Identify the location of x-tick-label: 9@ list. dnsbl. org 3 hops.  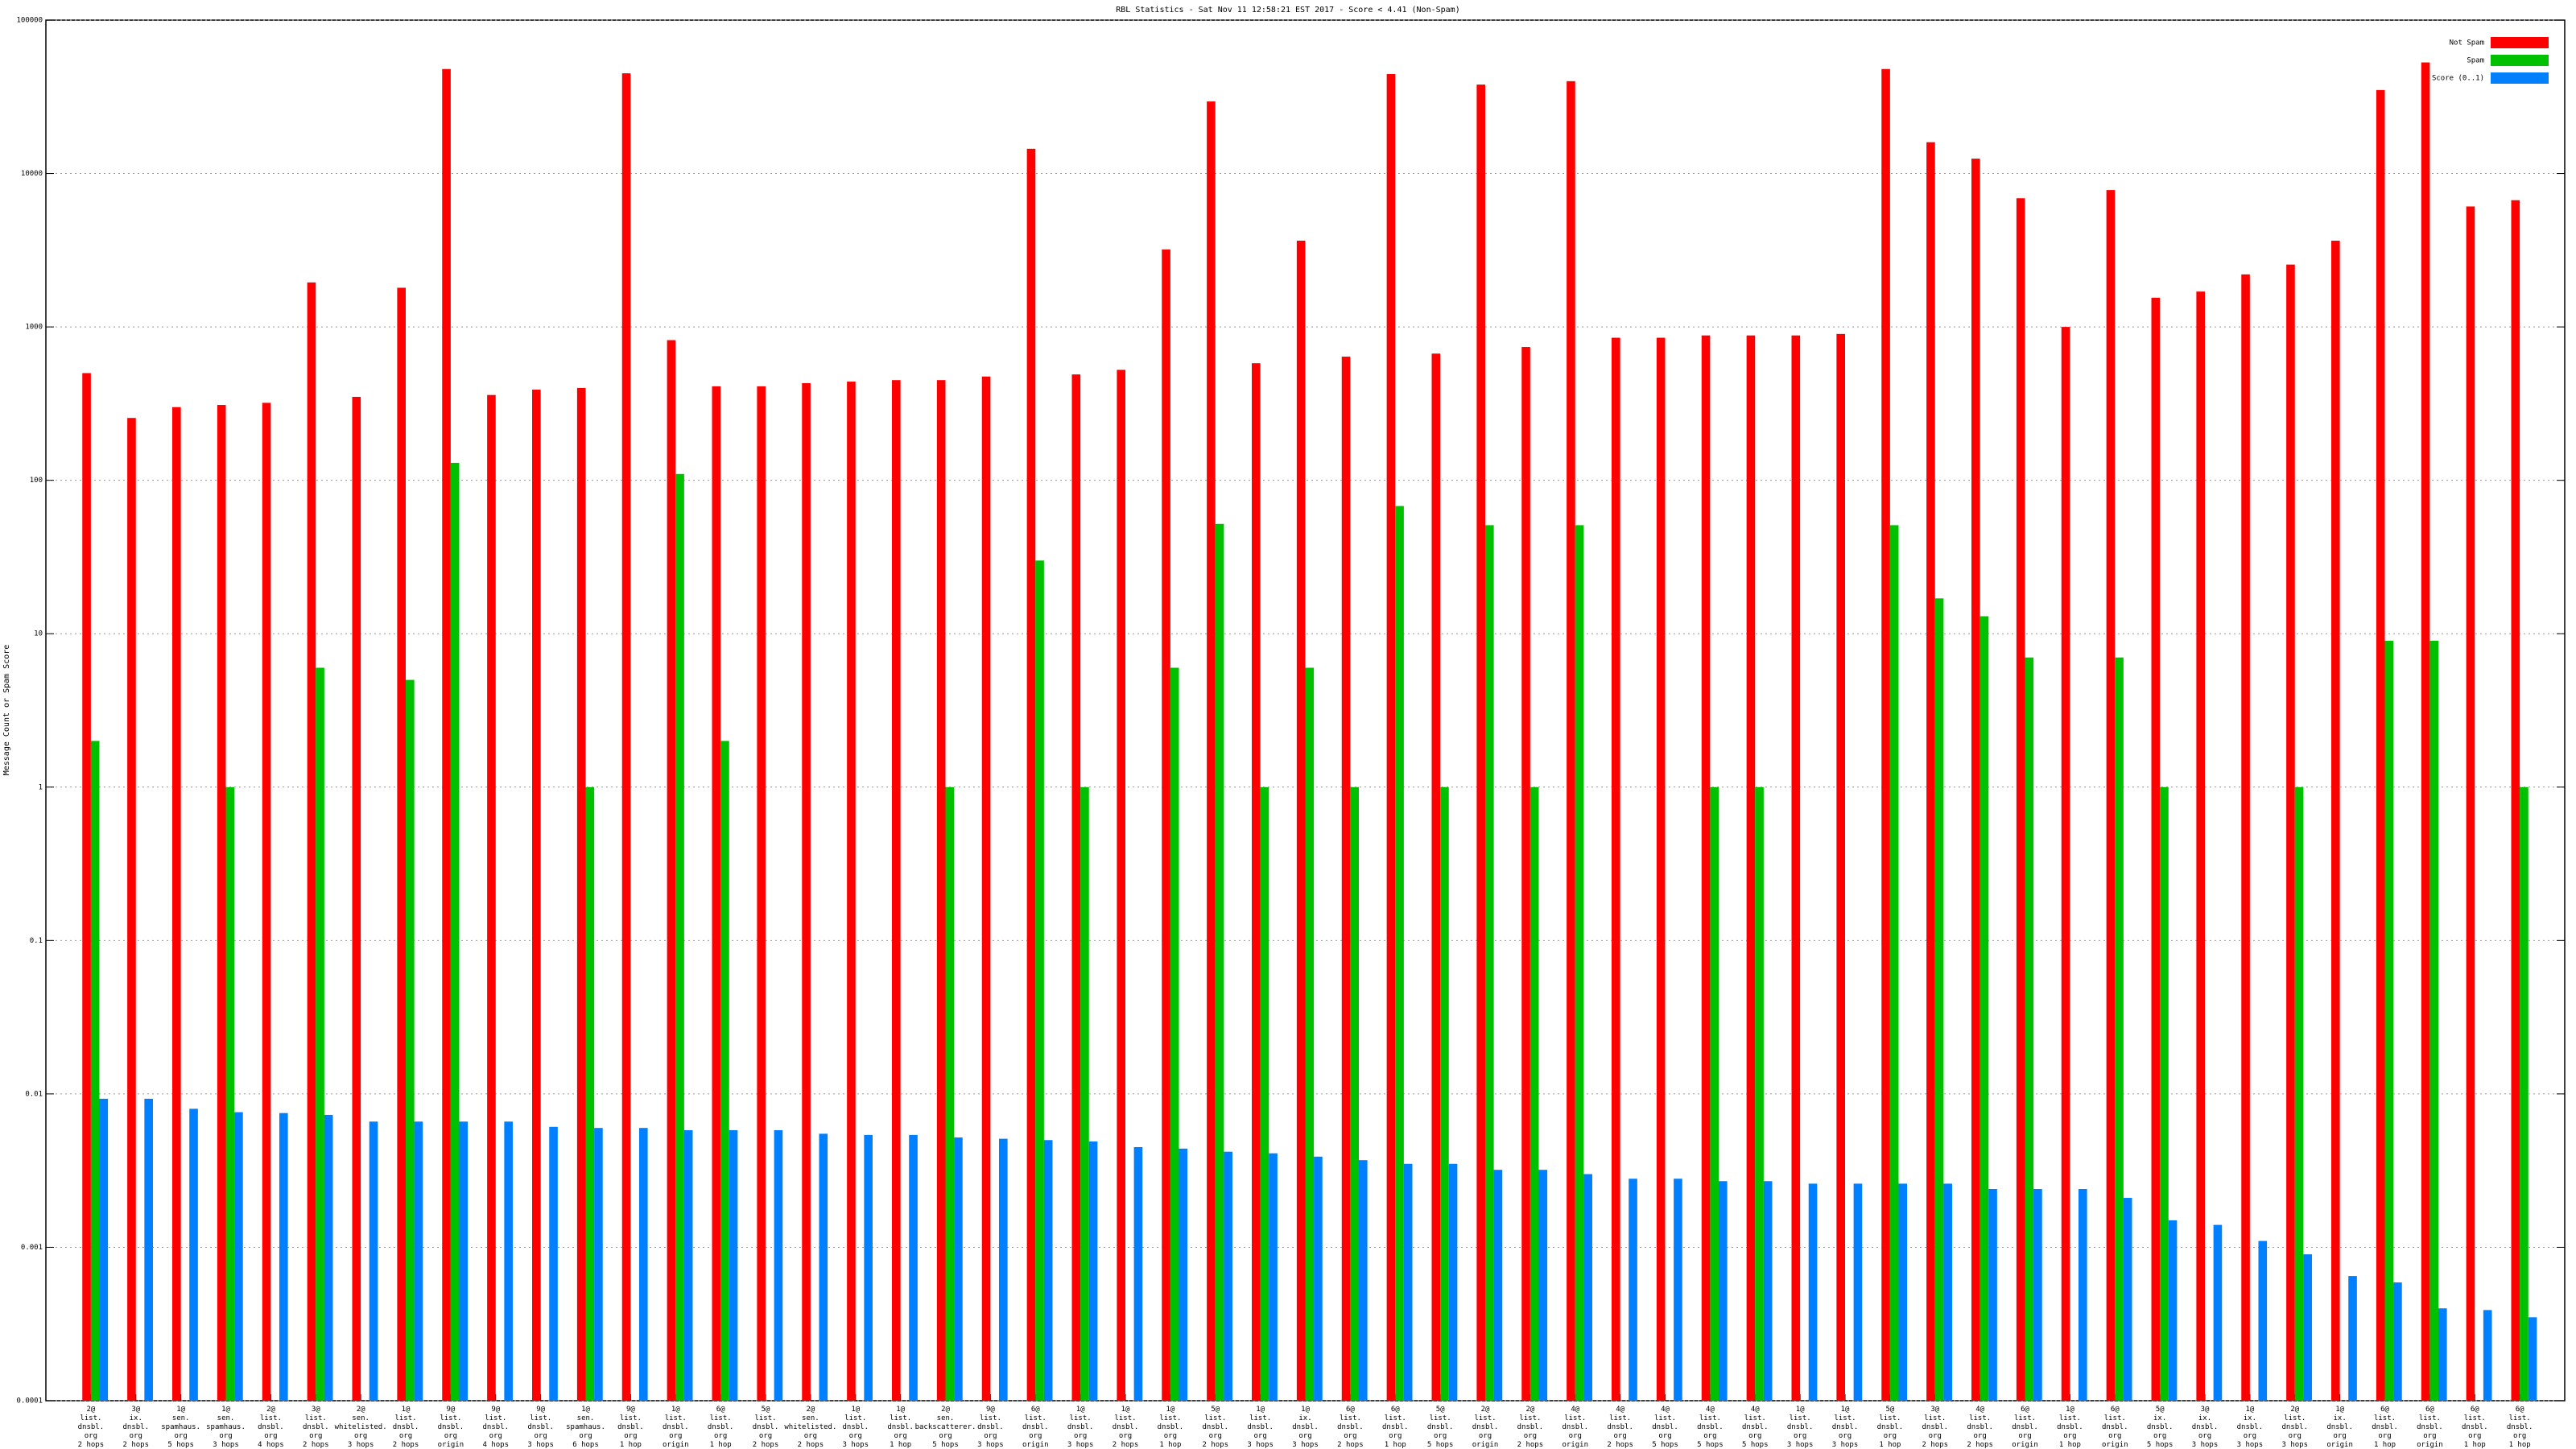
(990, 1427).